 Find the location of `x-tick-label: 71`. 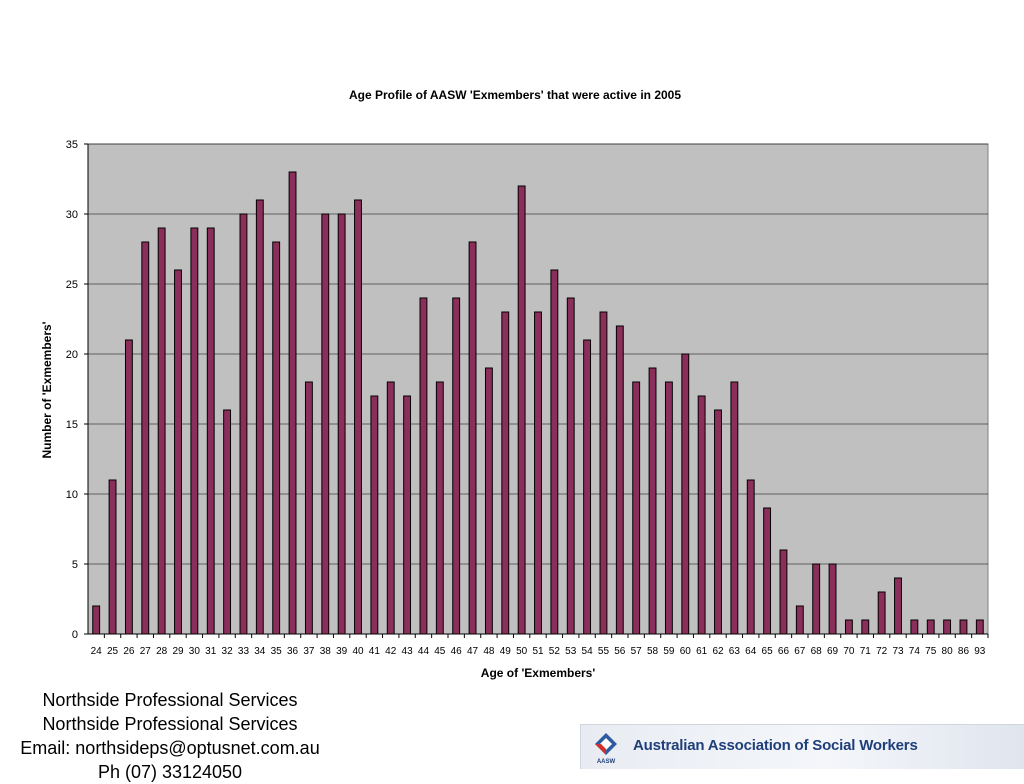

x-tick-label: 71 is located at coordinates (866, 651).